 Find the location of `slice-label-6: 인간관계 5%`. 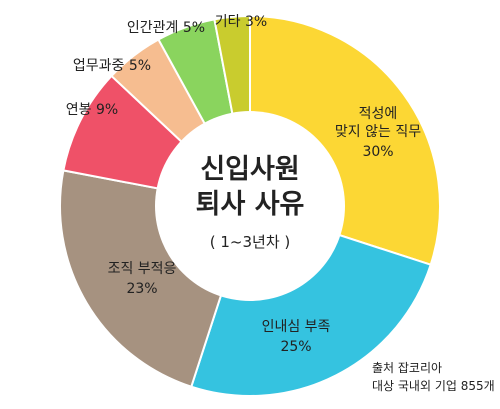

slice-label-6: 인간관계 5% is located at coordinates (166, 28).